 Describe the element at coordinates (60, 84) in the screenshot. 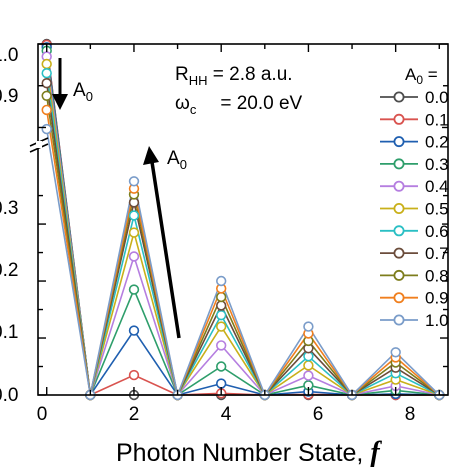

I see `arrow-down-a0` at that location.